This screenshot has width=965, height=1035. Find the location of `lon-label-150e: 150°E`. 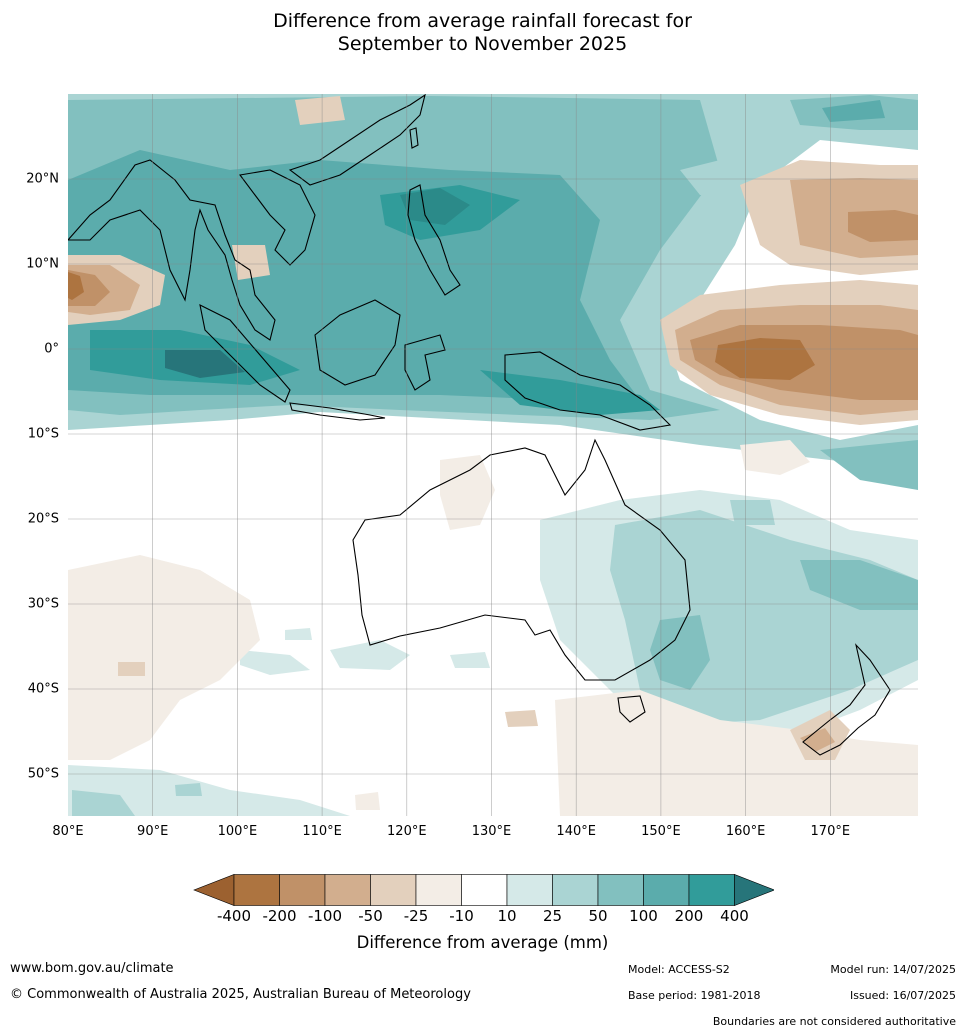

lon-label-150e: 150°E is located at coordinates (661, 831).